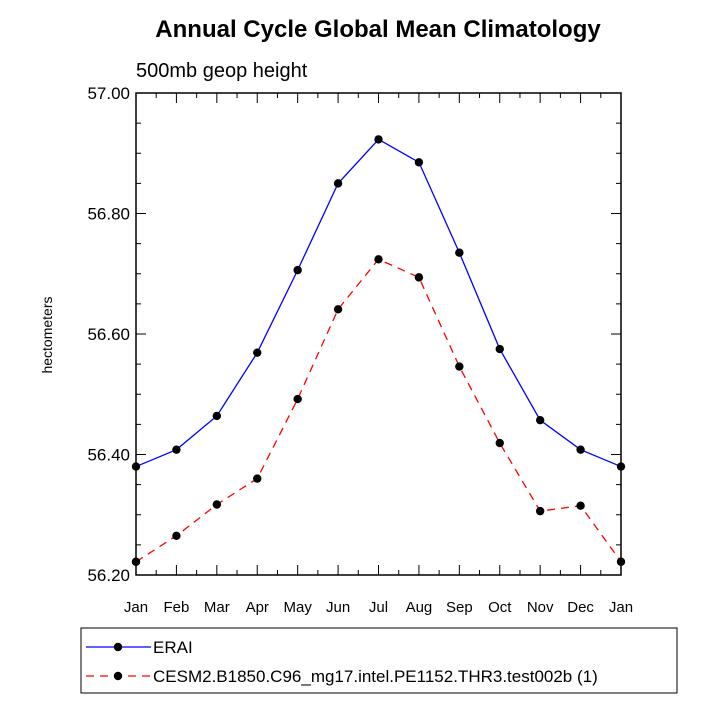 Image resolution: width=715 pixels, height=715 pixels. Describe the element at coordinates (338, 607) in the screenshot. I see `x-tick-label: Jun` at that location.